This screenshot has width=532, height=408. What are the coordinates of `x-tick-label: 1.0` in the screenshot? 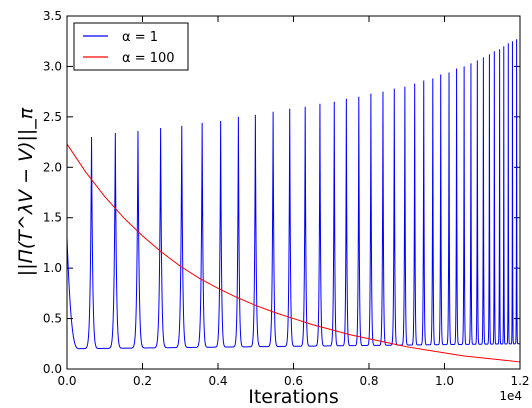 It's located at (444, 381).